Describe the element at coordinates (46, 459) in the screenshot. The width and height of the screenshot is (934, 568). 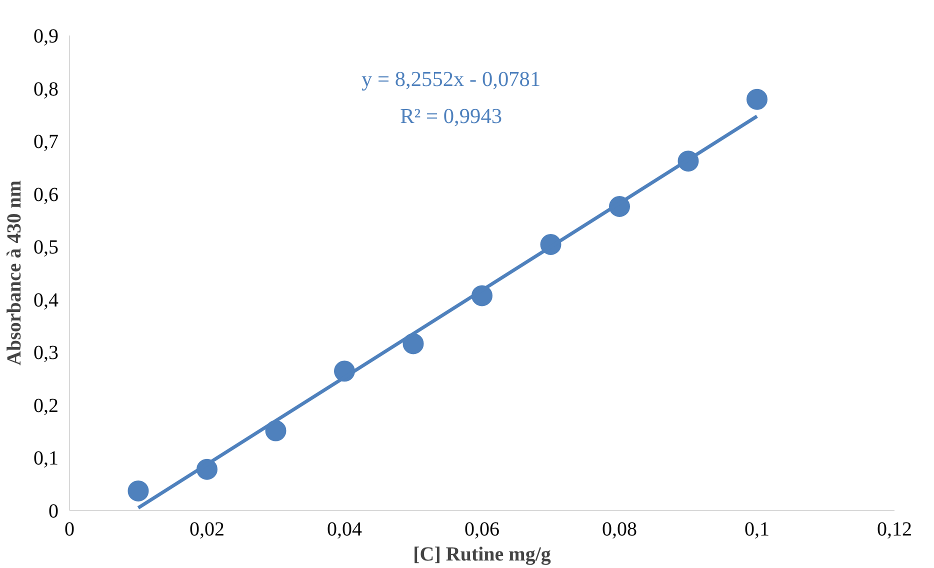
I see `y-tick-label: 0,1` at that location.